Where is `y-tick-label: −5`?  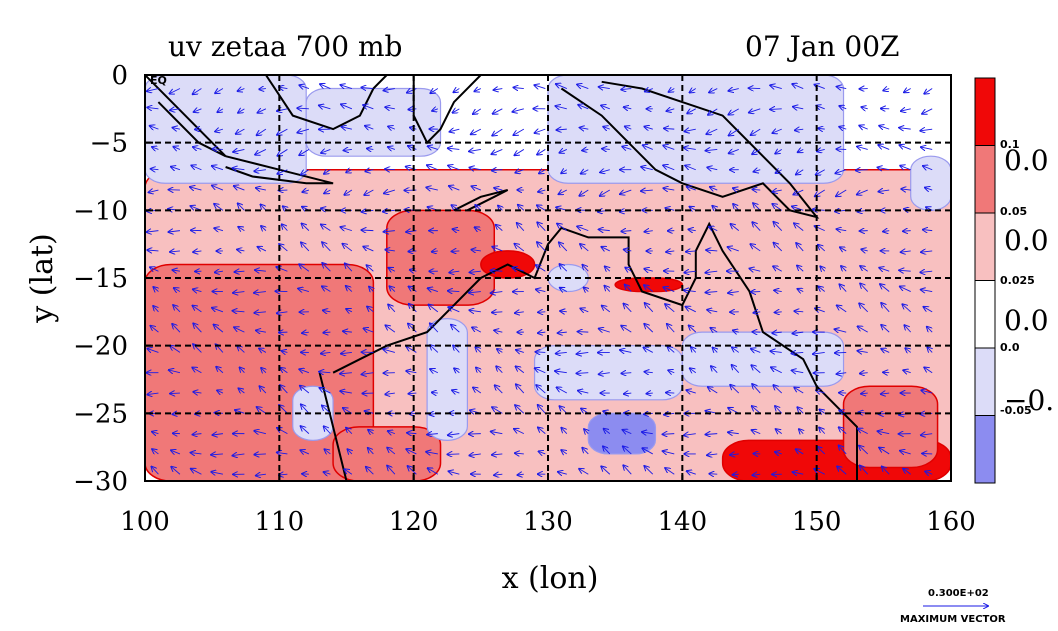 y-tick-label: −5 is located at coordinates (109, 144).